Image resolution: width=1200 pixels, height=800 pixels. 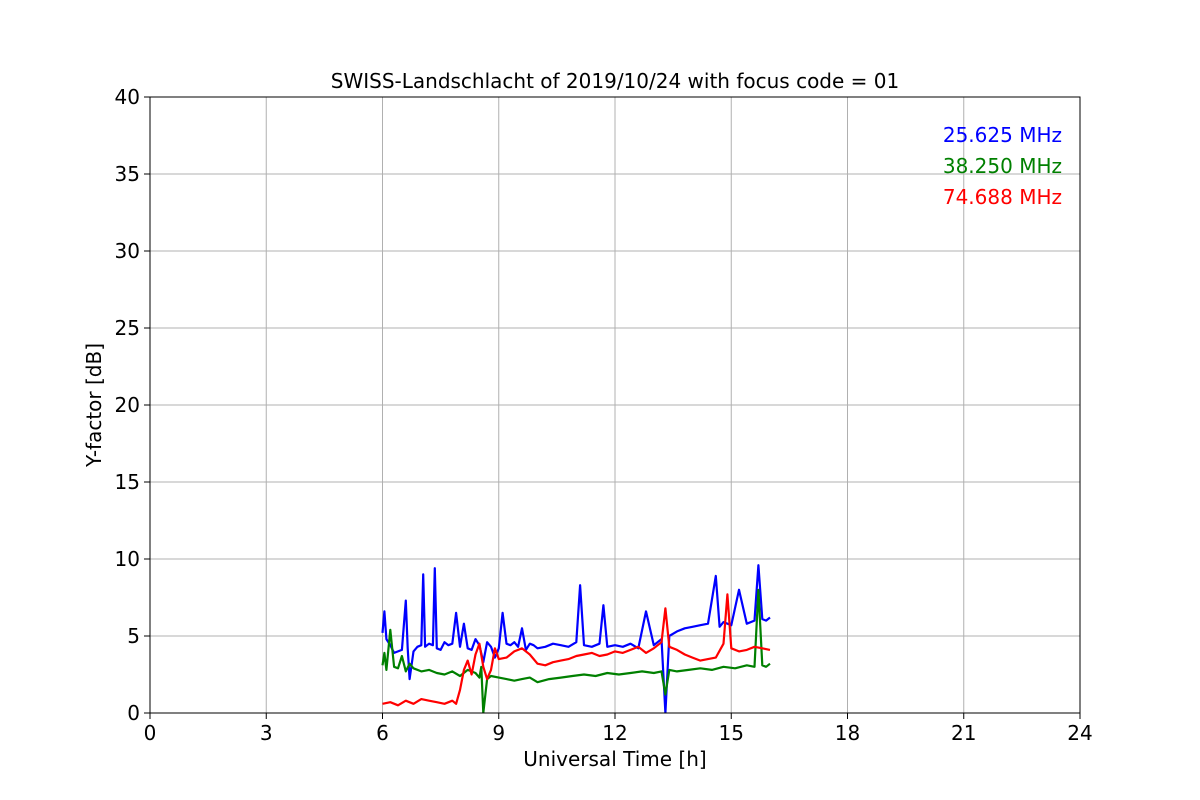 I want to click on legend-entry: 38.250 MHz, so click(x=1002, y=166).